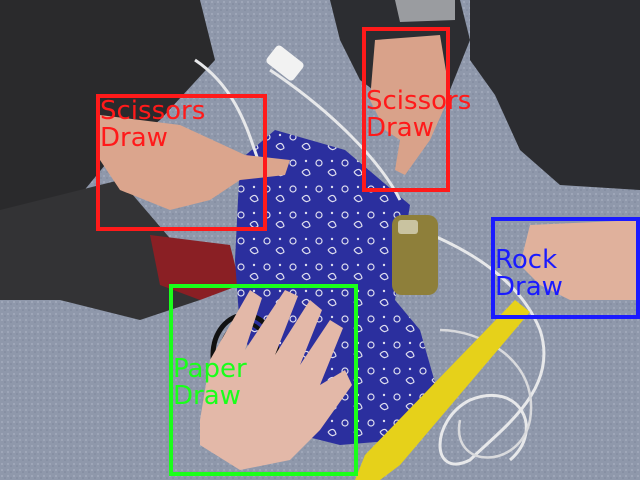  I want to click on gesture-label: Rock, so click(526, 260).